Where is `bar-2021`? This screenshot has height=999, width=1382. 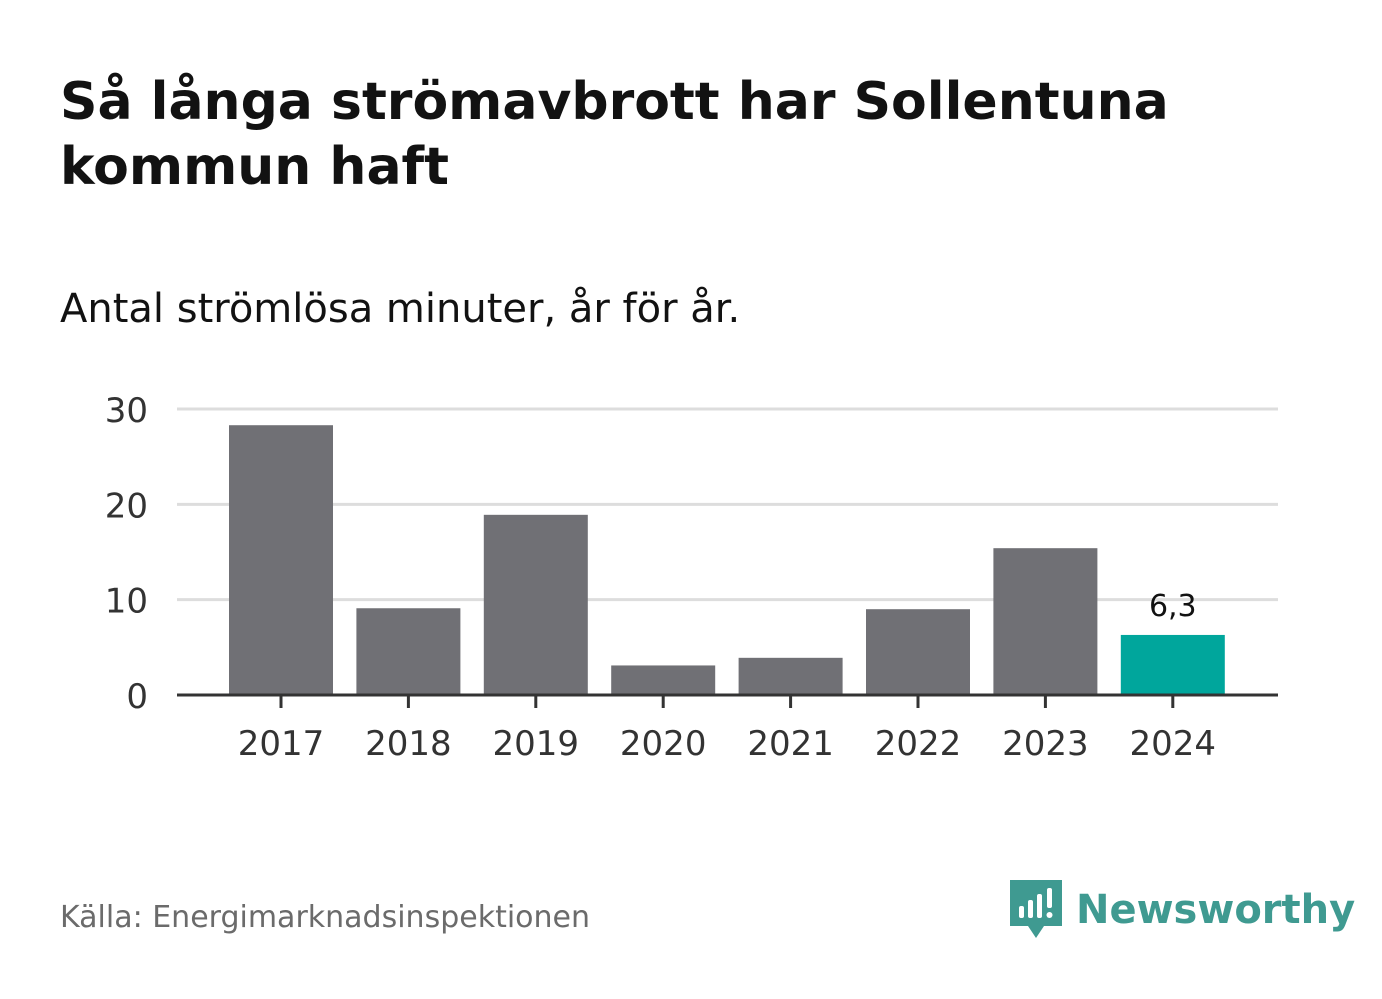 bar-2021 is located at coordinates (790, 676).